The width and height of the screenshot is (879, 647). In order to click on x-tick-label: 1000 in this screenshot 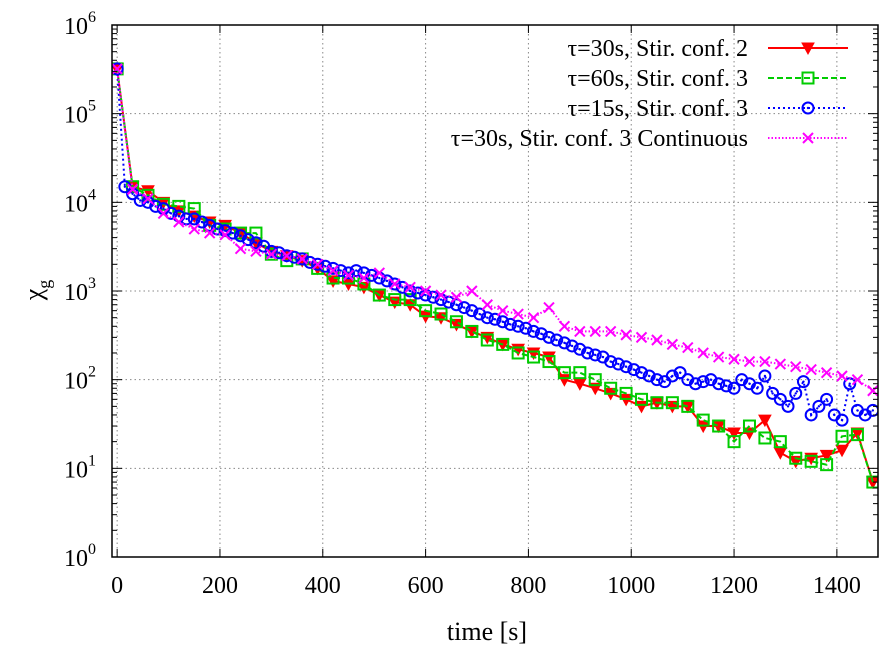, I will do `click(631, 586)`.